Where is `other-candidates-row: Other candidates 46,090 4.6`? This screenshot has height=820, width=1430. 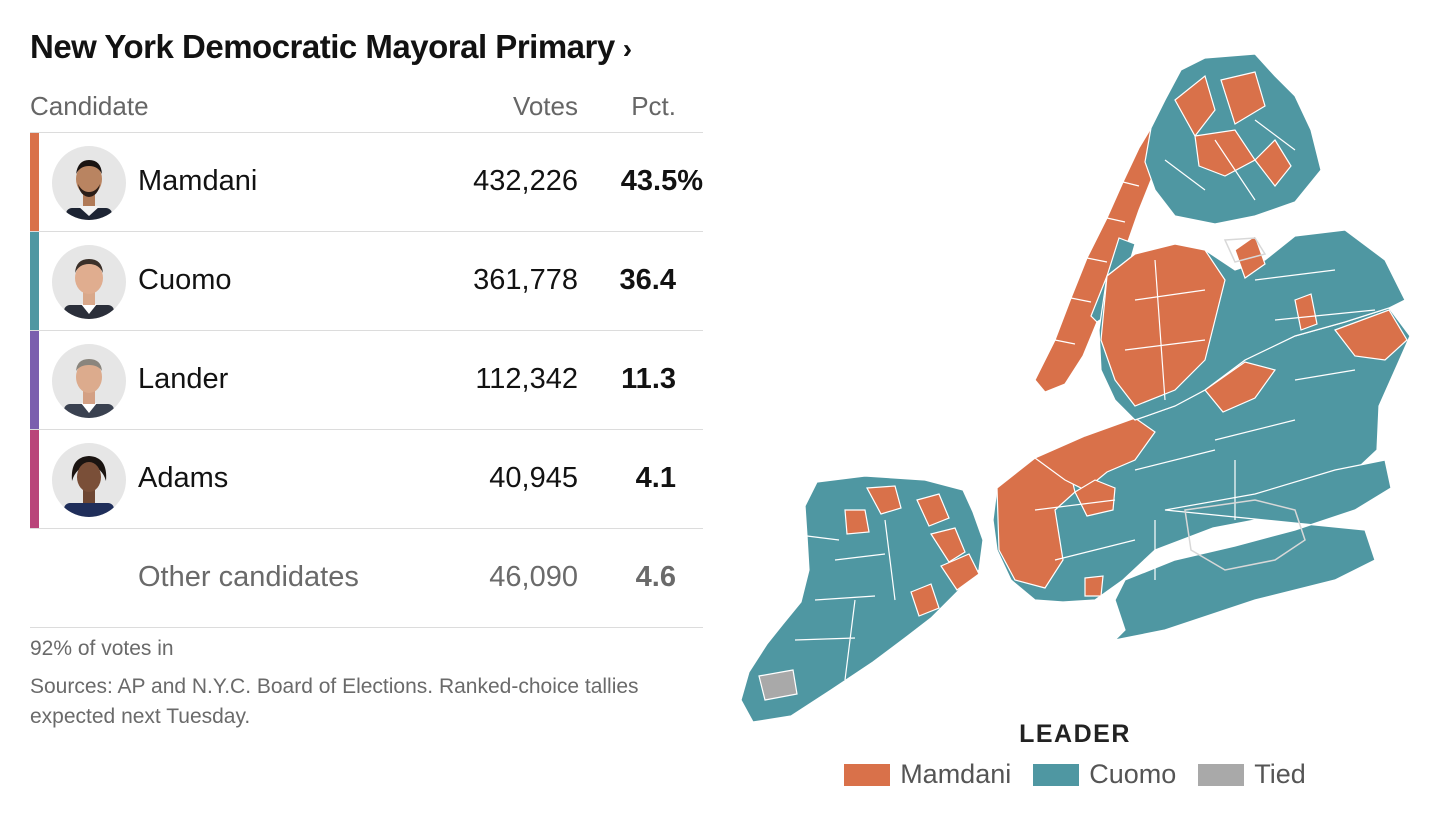 other-candidates-row: Other candidates 46,090 4.6 is located at coordinates (366, 578).